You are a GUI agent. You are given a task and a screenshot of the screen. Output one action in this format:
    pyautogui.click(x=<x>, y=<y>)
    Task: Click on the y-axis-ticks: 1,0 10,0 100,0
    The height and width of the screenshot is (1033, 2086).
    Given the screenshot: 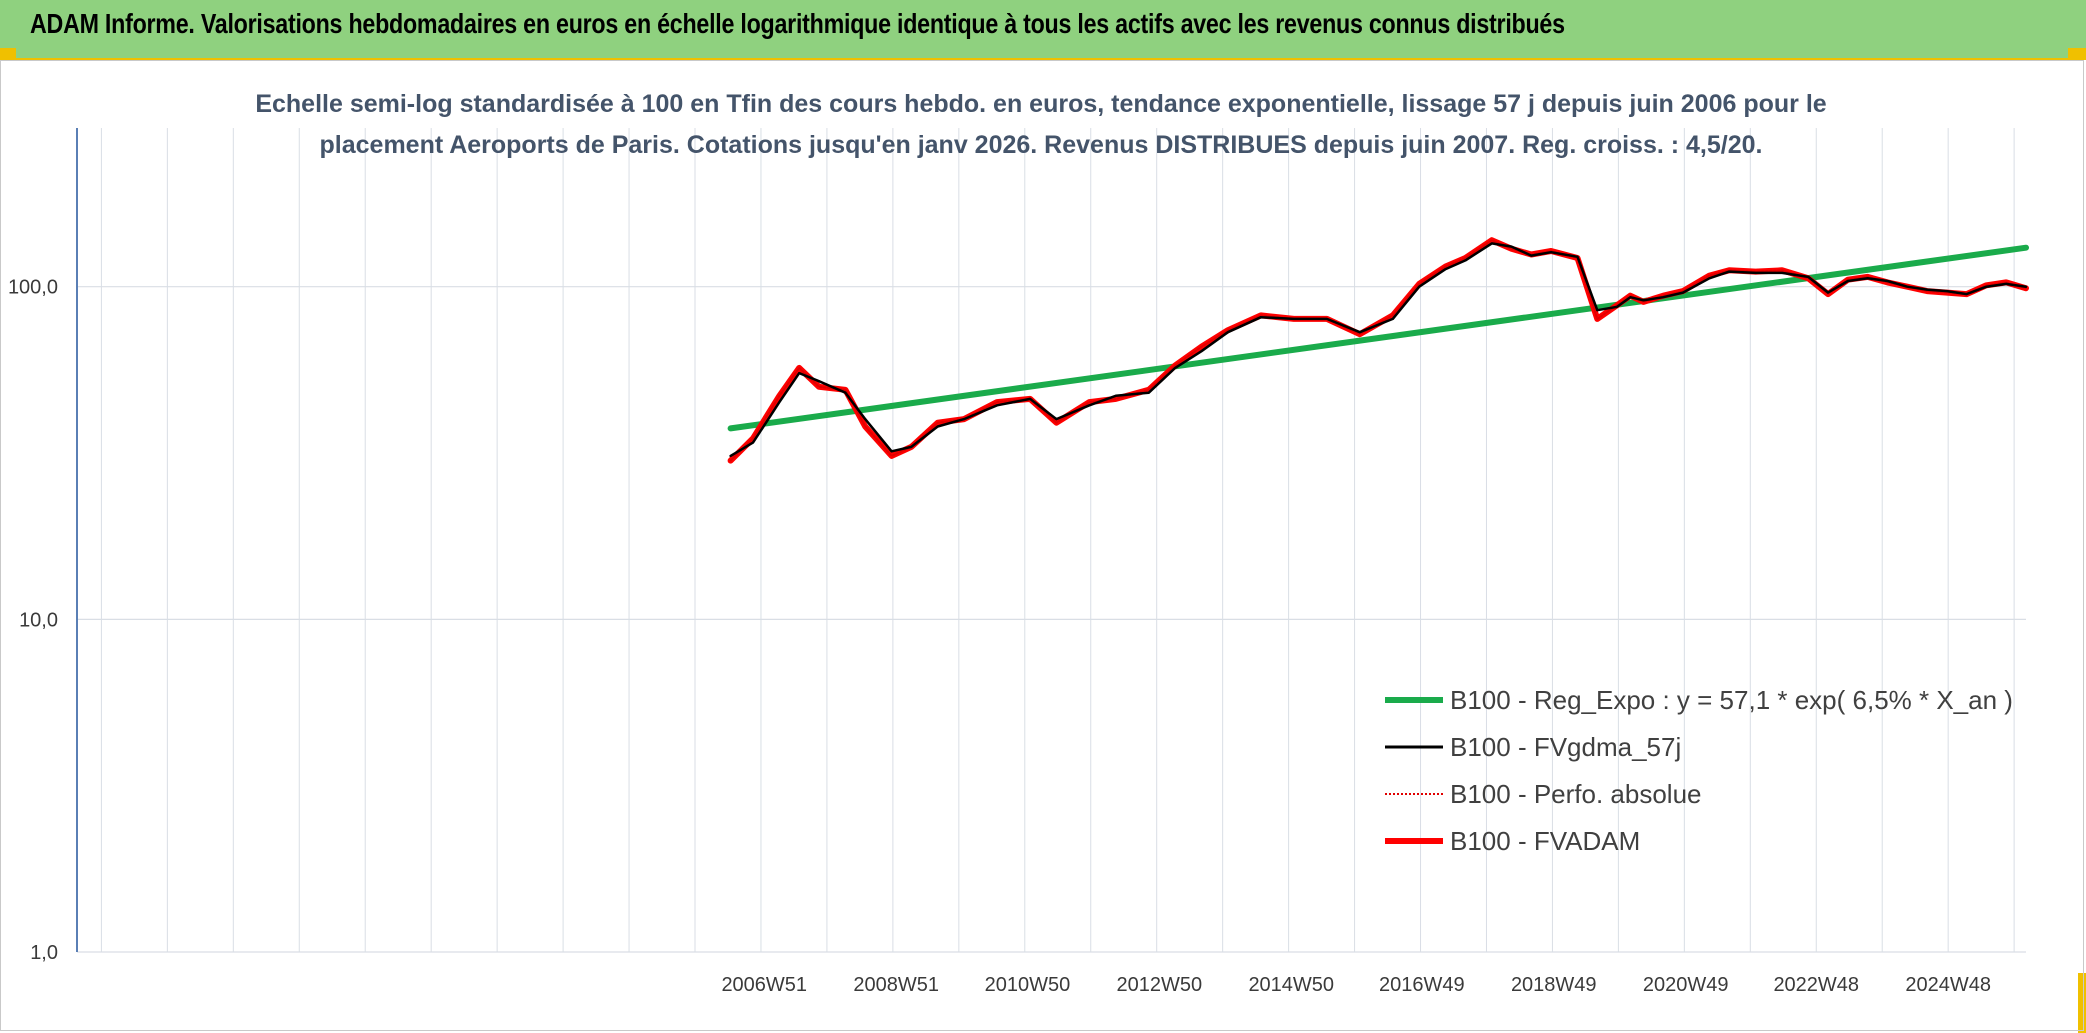 What is the action you would take?
    pyautogui.click(x=33, y=620)
    